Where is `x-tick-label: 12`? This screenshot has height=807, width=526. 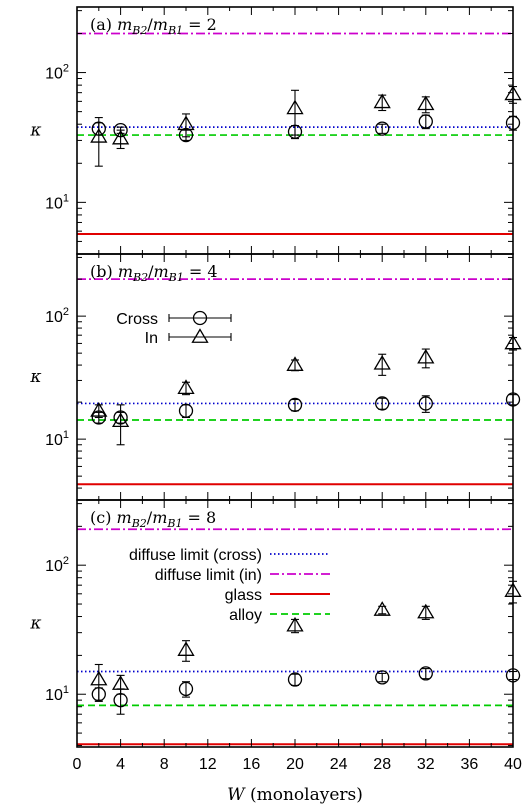 x-tick-label: 12 is located at coordinates (208, 764).